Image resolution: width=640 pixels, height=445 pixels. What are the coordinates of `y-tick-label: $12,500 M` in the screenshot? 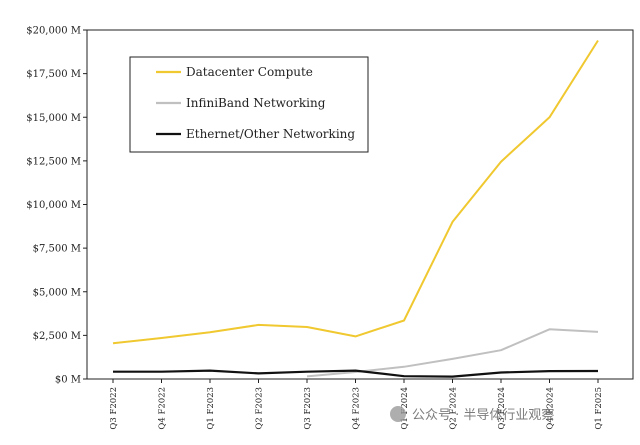 It's located at (53, 161).